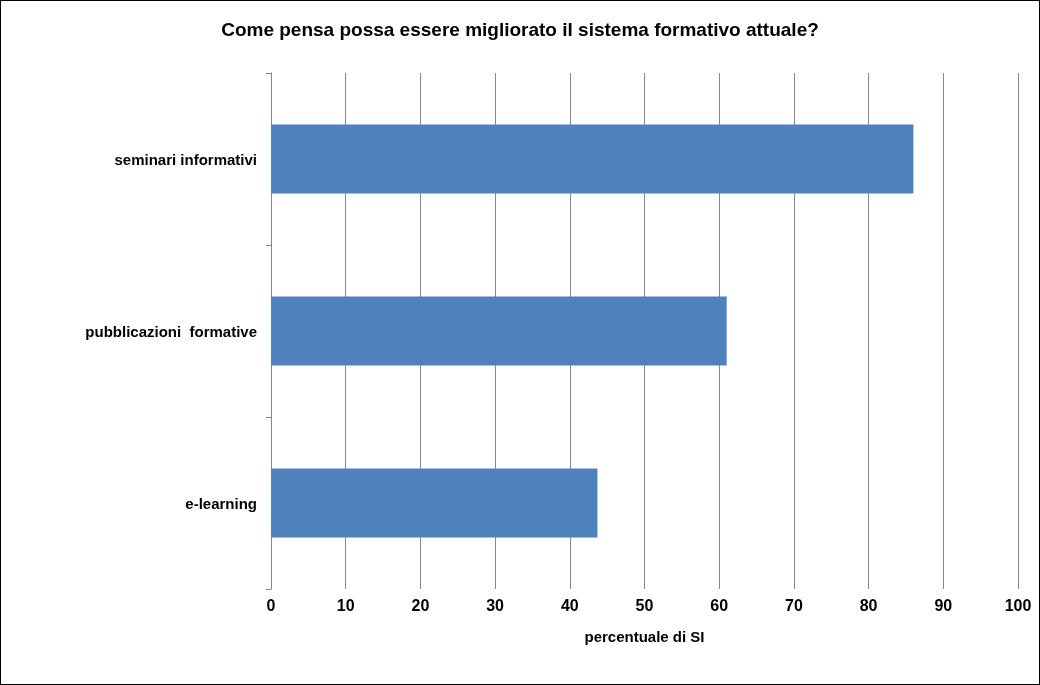 The width and height of the screenshot is (1040, 685). I want to click on y-tick-label: pubblicazioni formative, so click(171, 331).